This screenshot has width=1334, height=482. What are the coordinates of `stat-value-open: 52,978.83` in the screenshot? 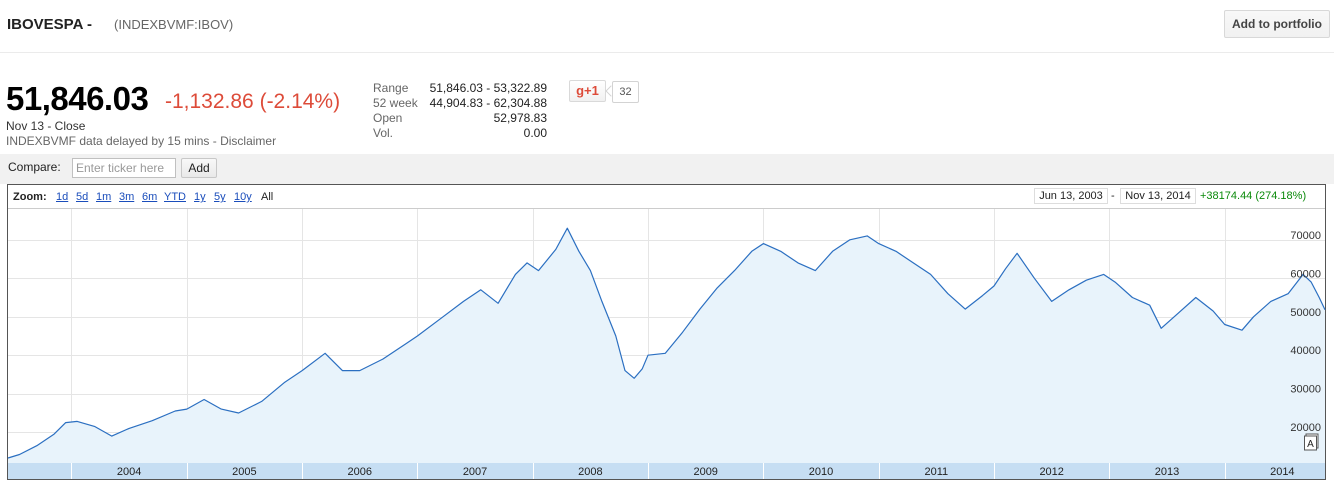 It's located at (520, 118).